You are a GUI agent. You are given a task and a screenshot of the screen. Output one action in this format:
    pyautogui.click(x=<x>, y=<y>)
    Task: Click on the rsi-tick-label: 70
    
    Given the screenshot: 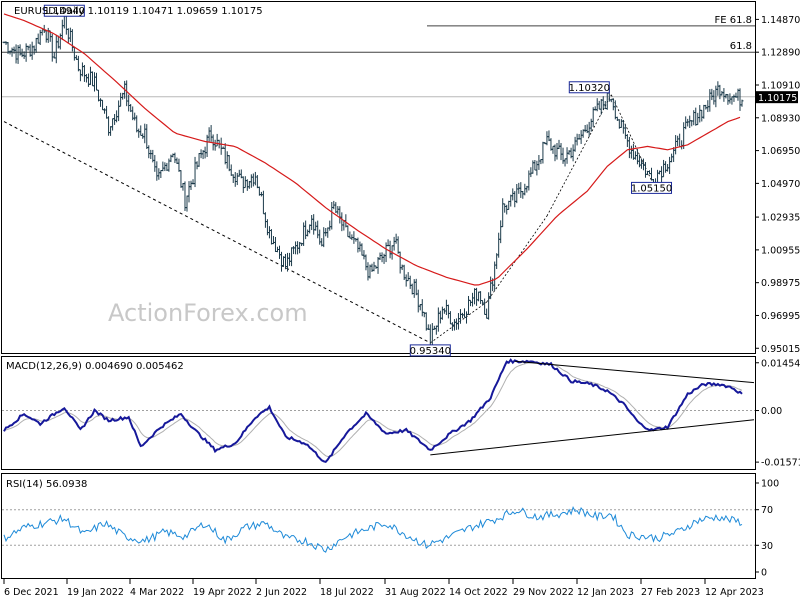 What is the action you would take?
    pyautogui.click(x=767, y=510)
    